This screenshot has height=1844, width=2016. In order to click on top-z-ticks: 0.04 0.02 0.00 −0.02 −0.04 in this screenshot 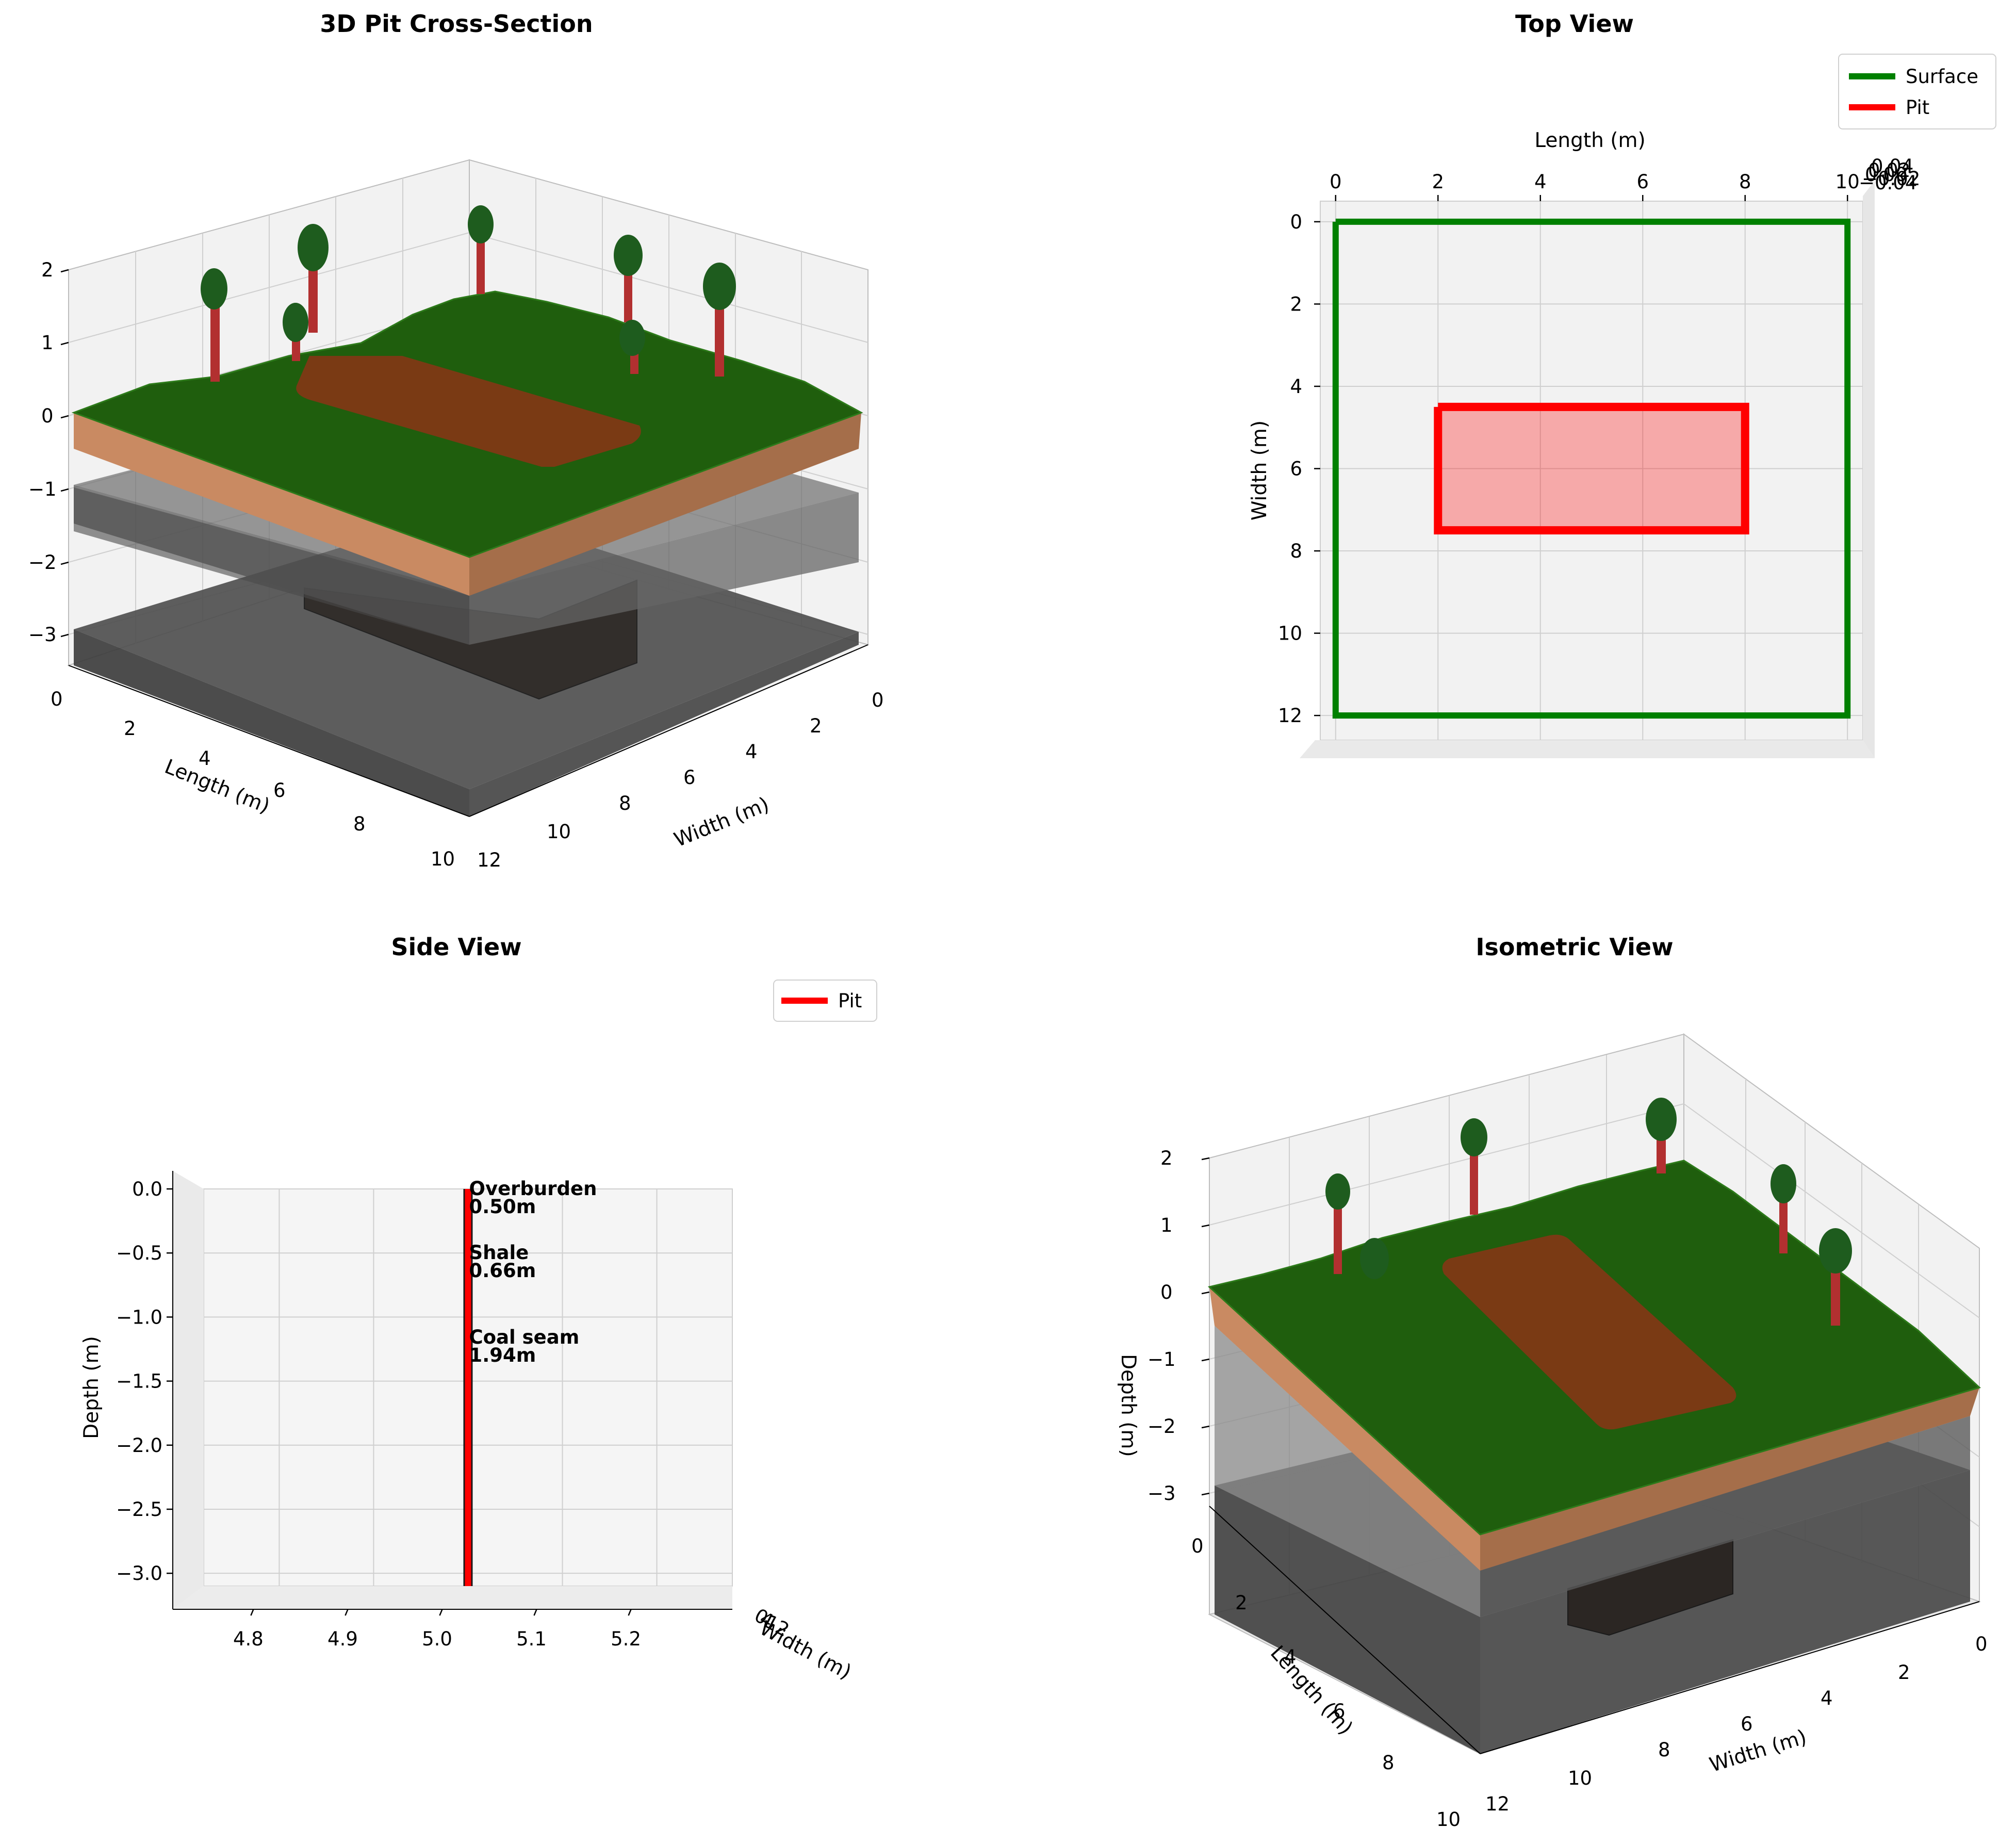, I will do `click(1889, 174)`.